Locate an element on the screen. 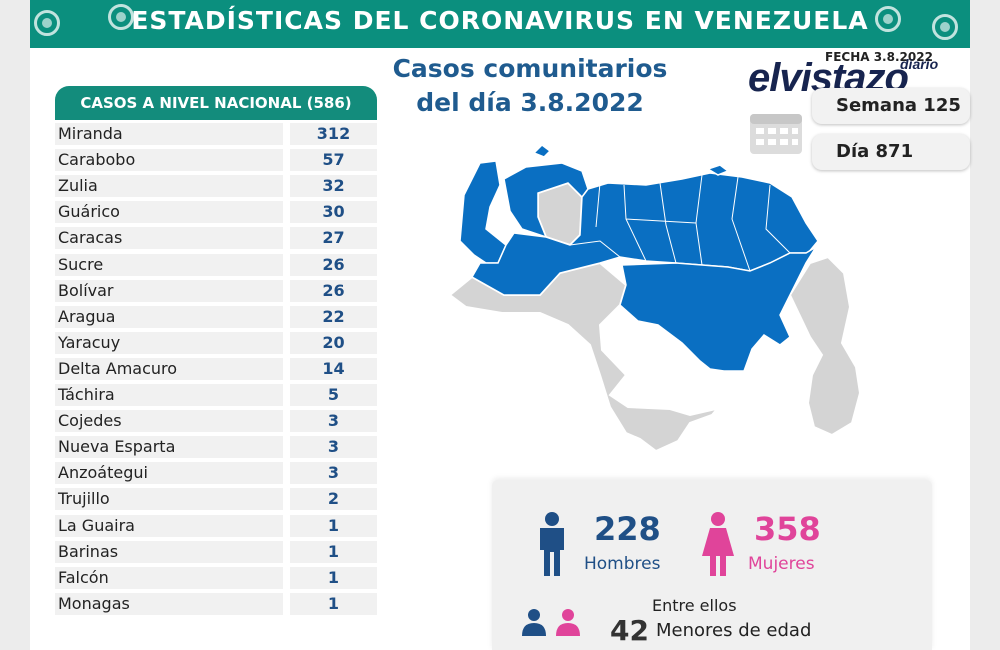  state-name: Guárico is located at coordinates (169, 212).